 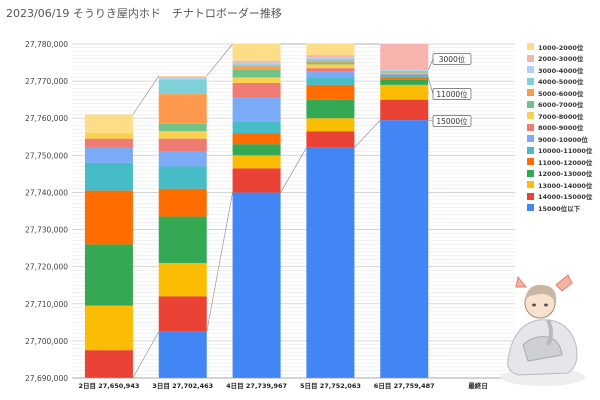 What do you see at coordinates (330, 386) in the screenshot?
I see `x-tick-label: 5日目 27,752,063` at bounding box center [330, 386].